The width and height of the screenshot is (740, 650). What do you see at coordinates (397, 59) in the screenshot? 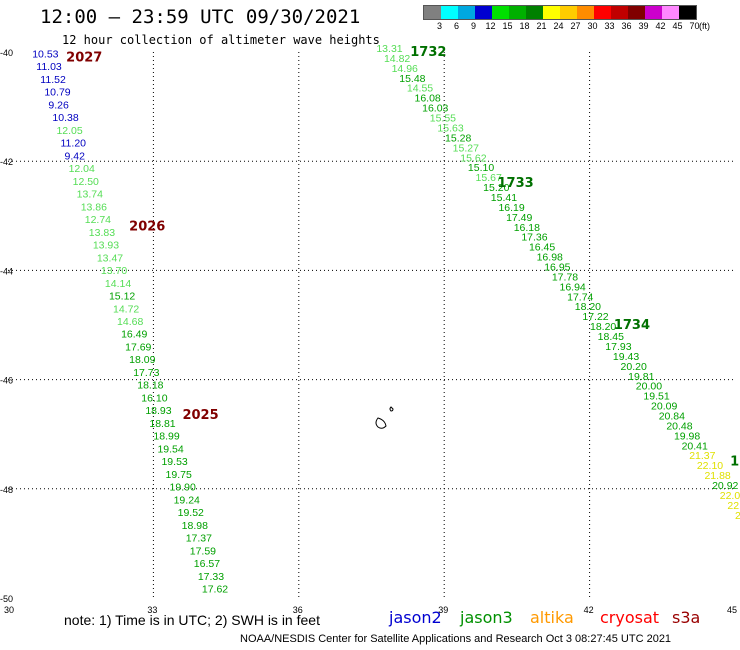
I see `swh-value: 14.82` at bounding box center [397, 59].